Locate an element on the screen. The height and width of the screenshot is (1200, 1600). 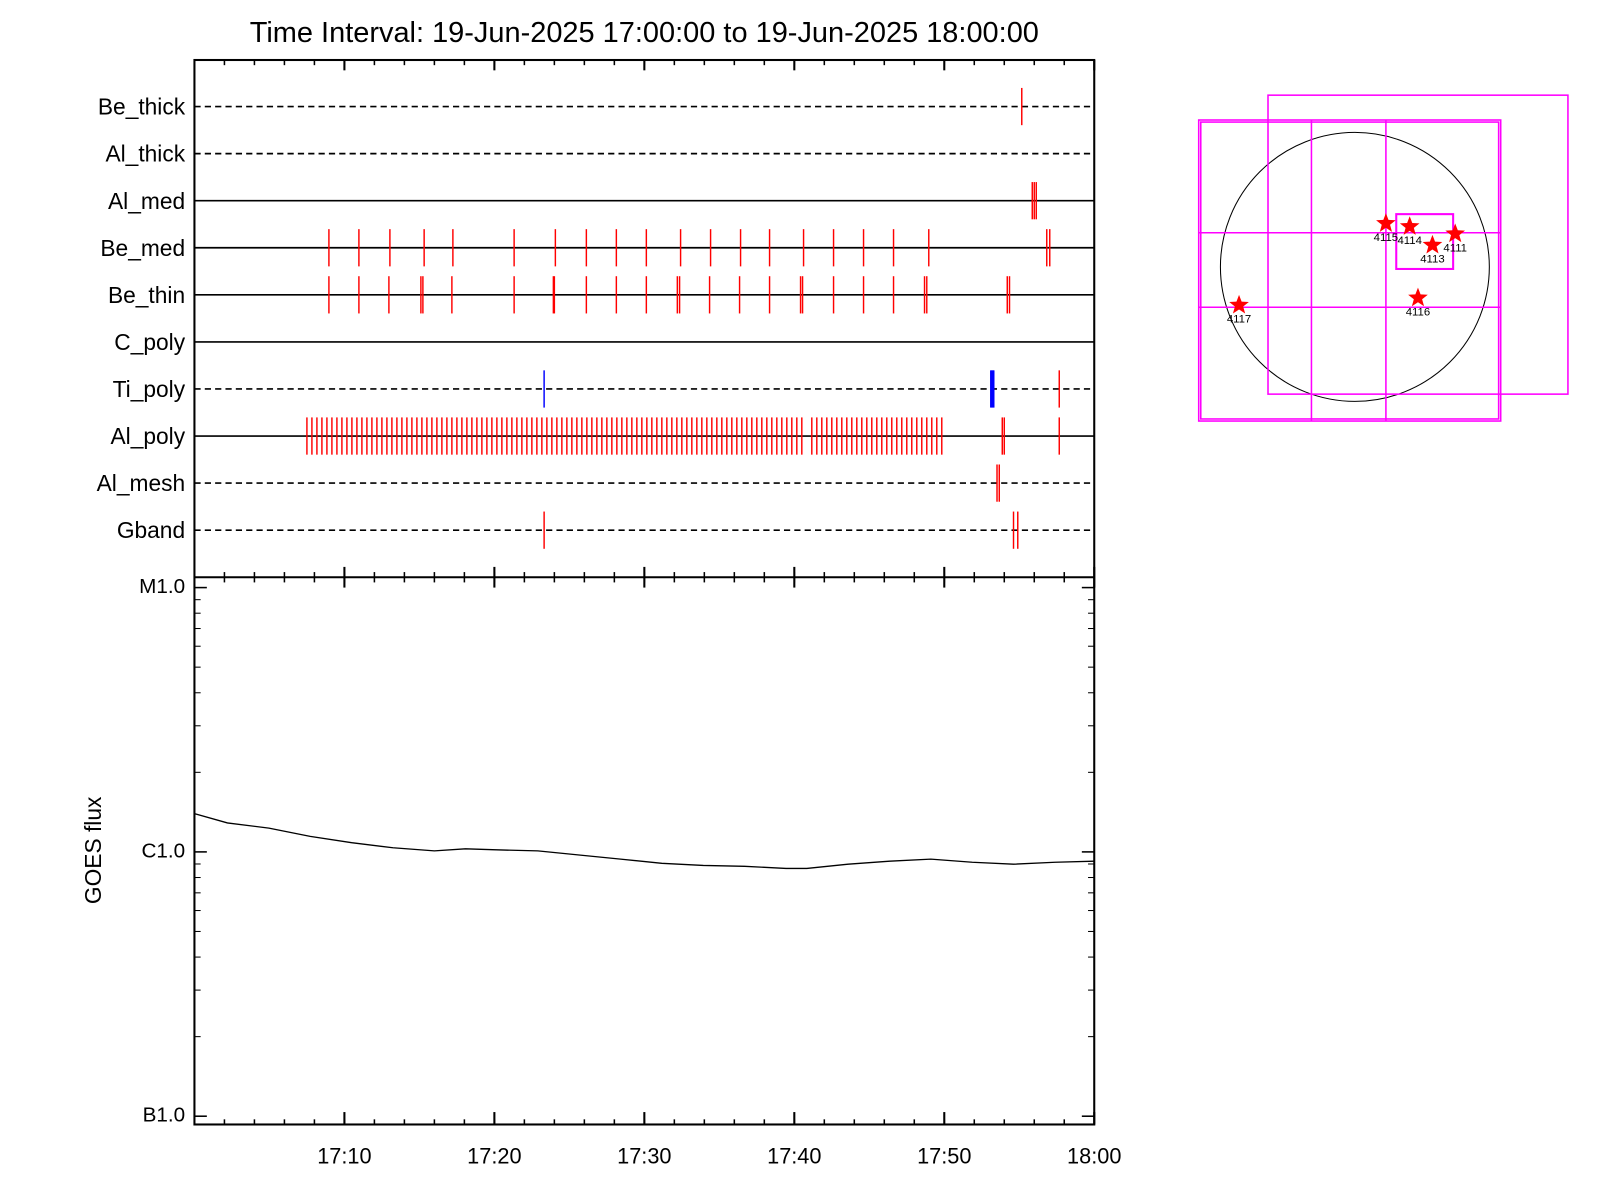
x-tick-label: 17:40 is located at coordinates (794, 1155).